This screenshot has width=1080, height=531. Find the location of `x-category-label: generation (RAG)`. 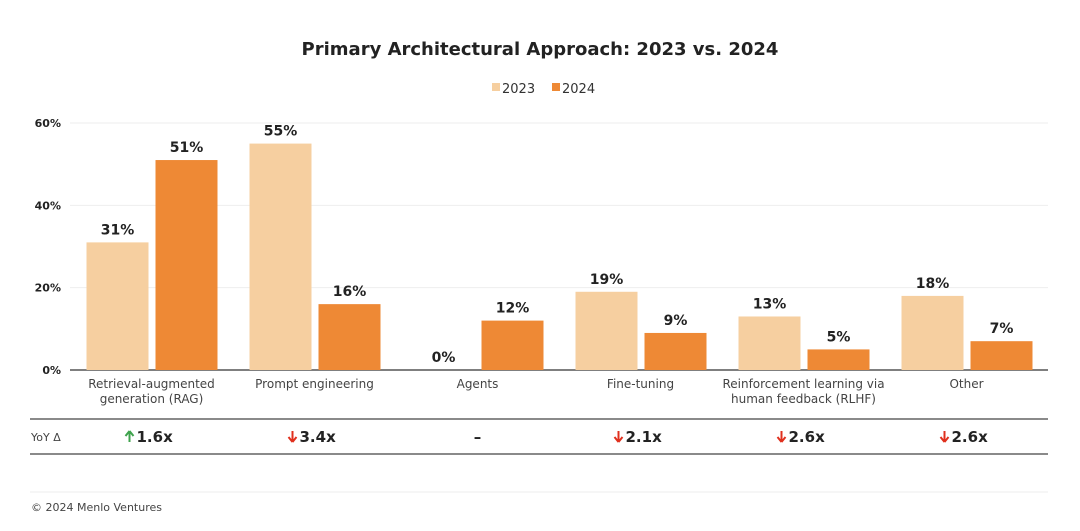

x-category-label: generation (RAG) is located at coordinates (152, 399).